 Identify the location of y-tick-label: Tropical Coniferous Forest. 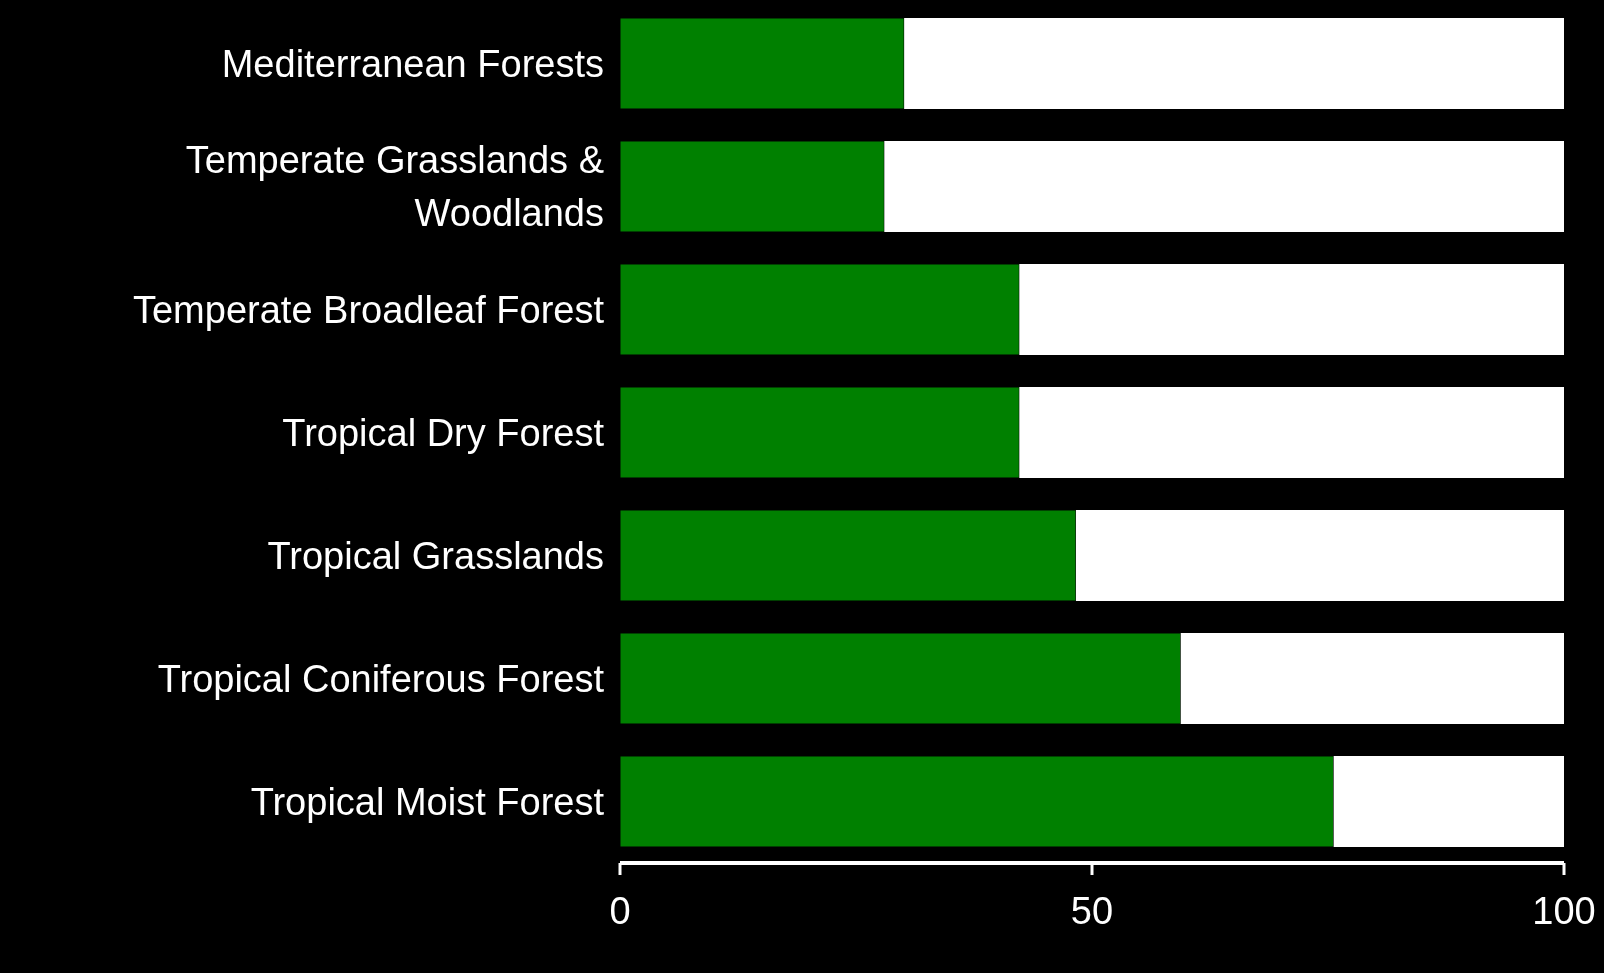
(381, 678).